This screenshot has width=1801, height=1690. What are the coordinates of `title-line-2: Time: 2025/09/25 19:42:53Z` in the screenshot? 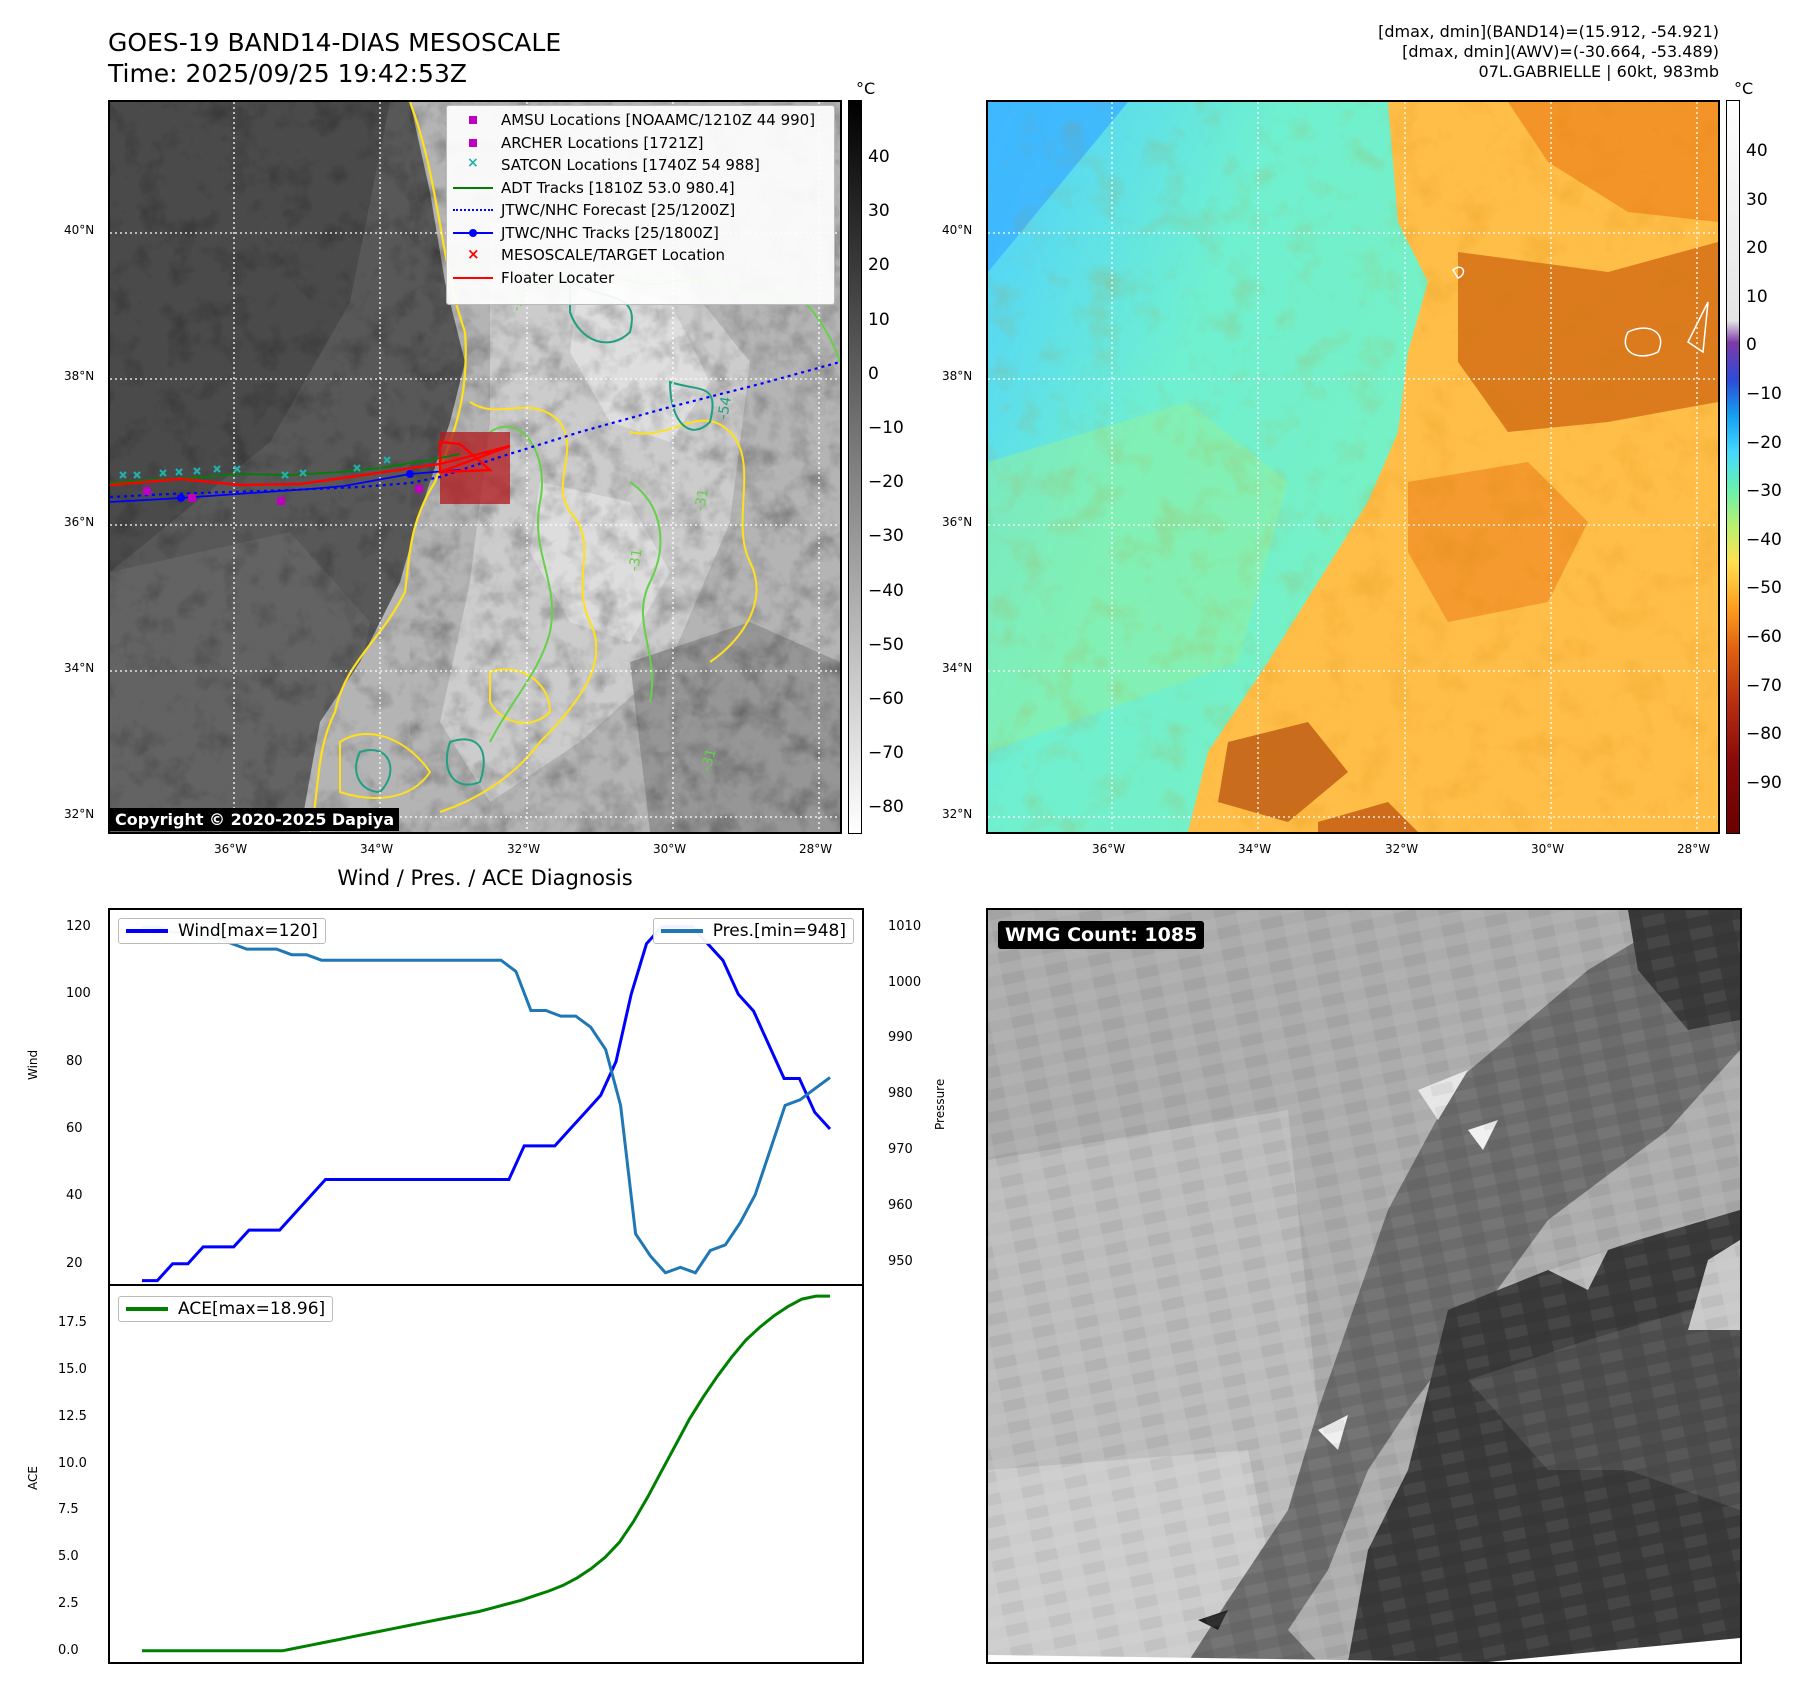 It's located at (287, 73).